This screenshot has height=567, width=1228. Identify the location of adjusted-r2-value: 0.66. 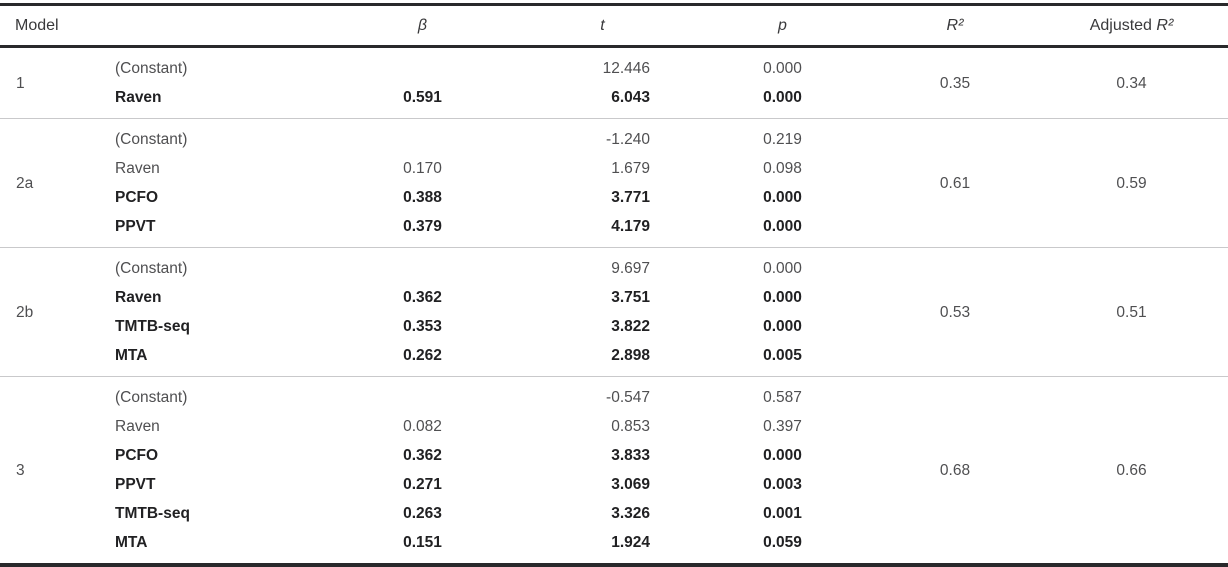
(1131, 470).